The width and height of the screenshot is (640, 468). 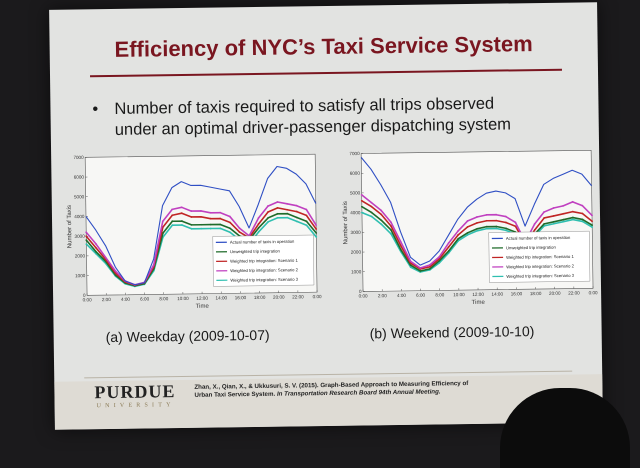 What do you see at coordinates (452, 332) in the screenshot?
I see `caption-weekend: (b) Weekend (2009-10-10)` at bounding box center [452, 332].